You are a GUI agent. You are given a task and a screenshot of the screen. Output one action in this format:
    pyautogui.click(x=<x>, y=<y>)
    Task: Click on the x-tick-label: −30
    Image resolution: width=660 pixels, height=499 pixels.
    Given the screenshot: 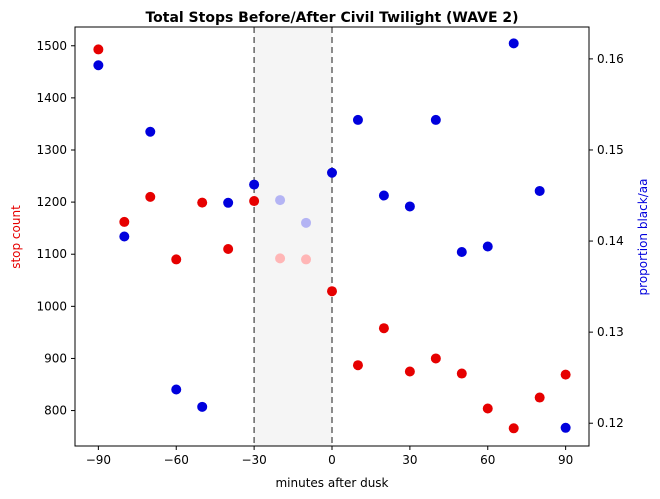 What is the action you would take?
    pyautogui.click(x=253, y=460)
    